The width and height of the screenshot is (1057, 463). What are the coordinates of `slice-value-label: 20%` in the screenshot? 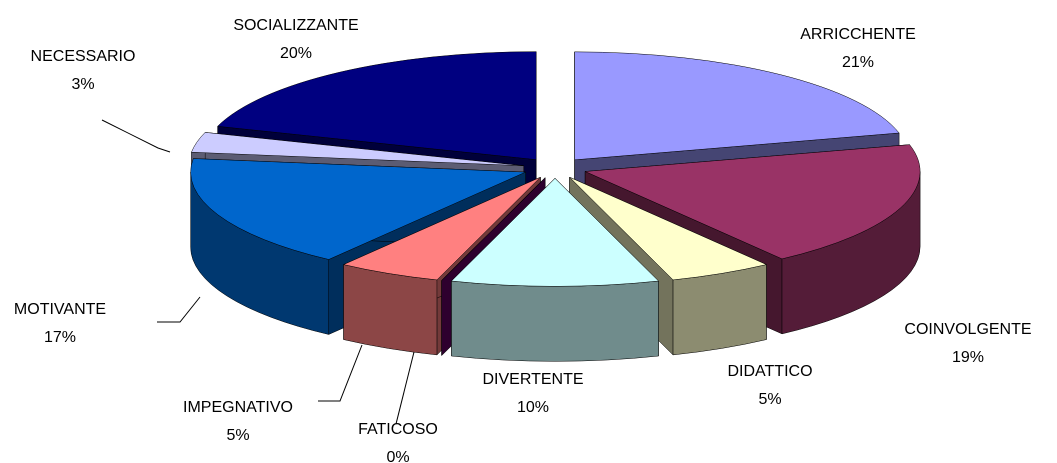 It's located at (296, 53).